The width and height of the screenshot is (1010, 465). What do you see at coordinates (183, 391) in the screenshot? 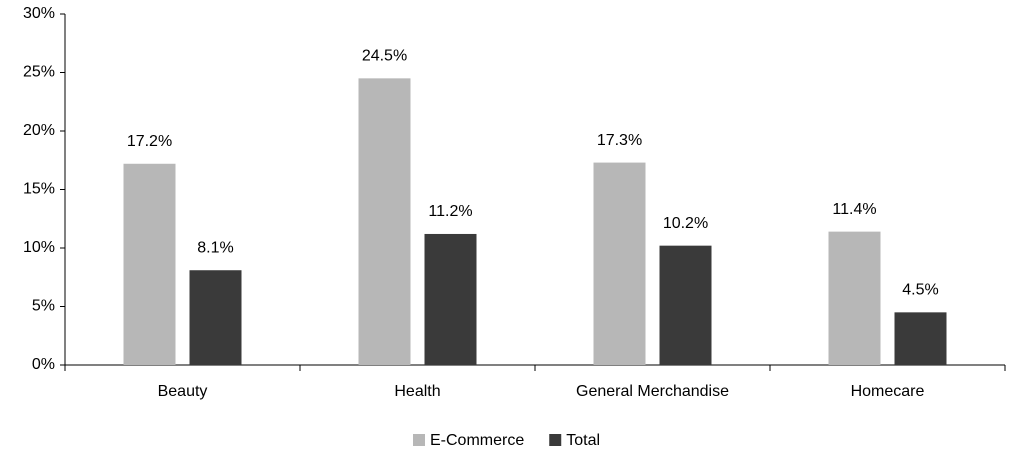
I see `x-tick-label: Beauty` at bounding box center [183, 391].